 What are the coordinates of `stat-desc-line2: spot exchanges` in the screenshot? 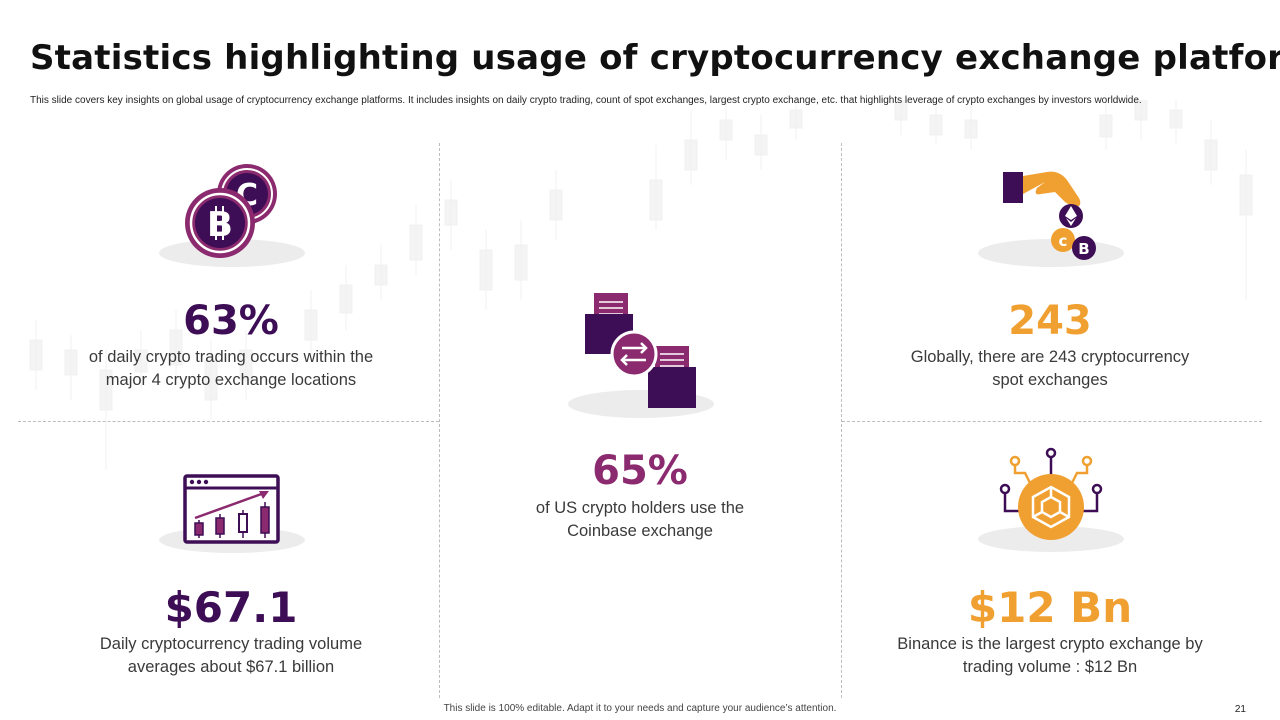 It's located at (1050, 380).